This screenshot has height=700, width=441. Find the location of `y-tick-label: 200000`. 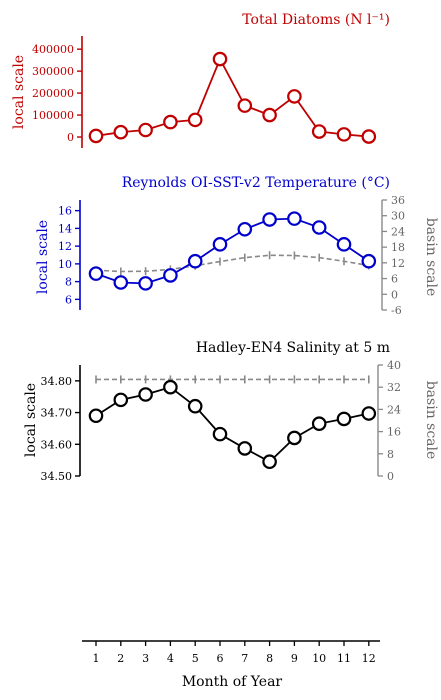

y-tick-label: 200000 is located at coordinates (53, 93).